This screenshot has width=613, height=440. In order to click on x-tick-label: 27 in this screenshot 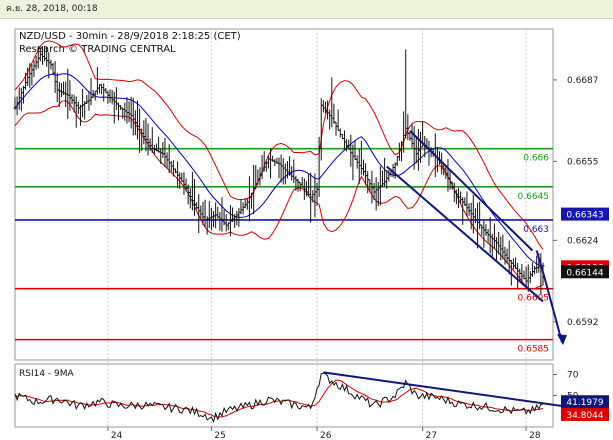, I will do `click(431, 435)`.